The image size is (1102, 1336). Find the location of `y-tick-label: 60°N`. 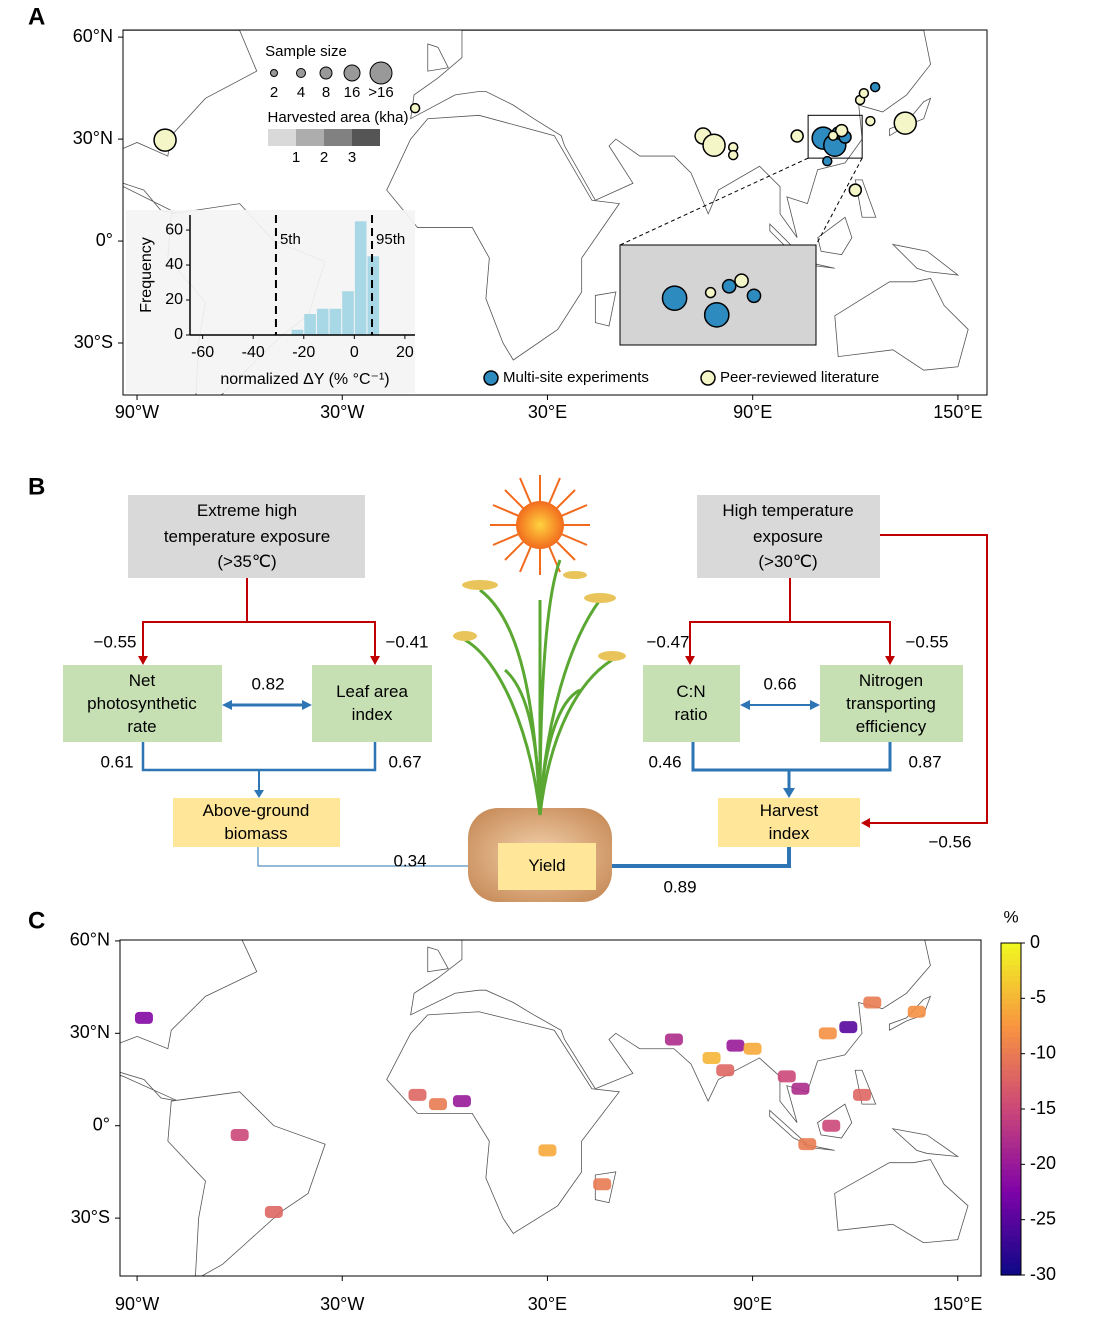

y-tick-label: 60°N is located at coordinates (90, 940).